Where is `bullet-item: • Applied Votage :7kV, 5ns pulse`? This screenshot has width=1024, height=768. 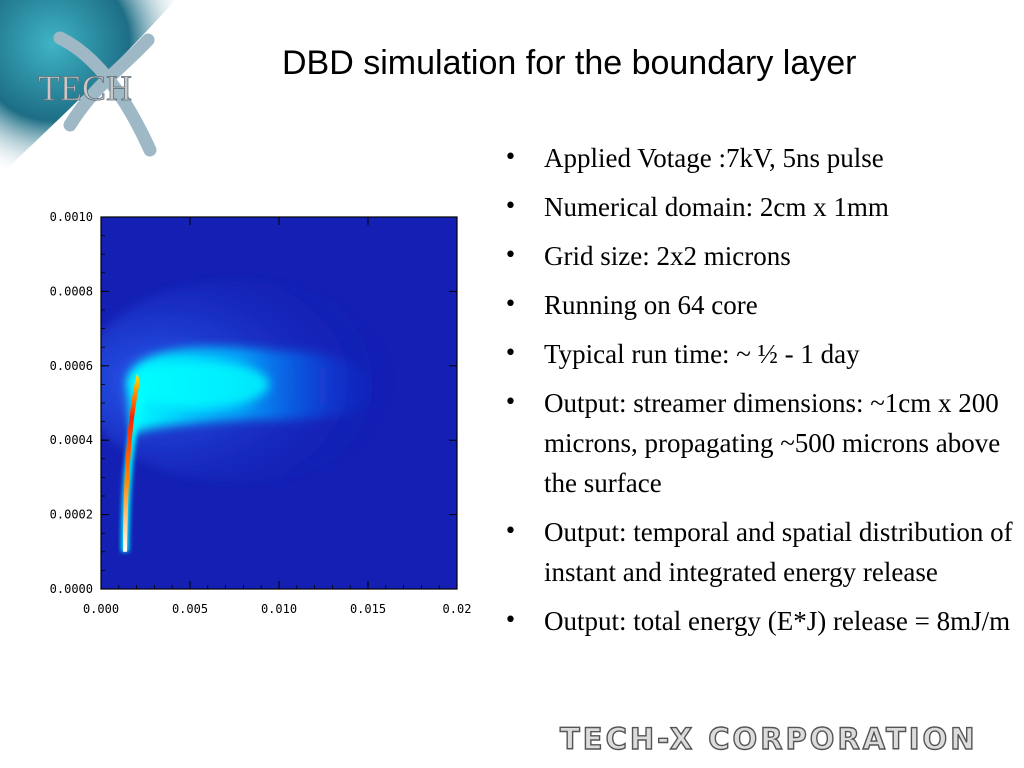 bullet-item: • Applied Votage :7kV, 5ns pulse is located at coordinates (759, 158).